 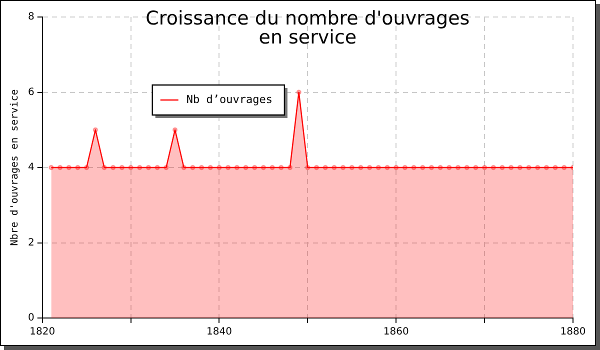 I want to click on y-tick-label: 4, so click(x=31, y=168).